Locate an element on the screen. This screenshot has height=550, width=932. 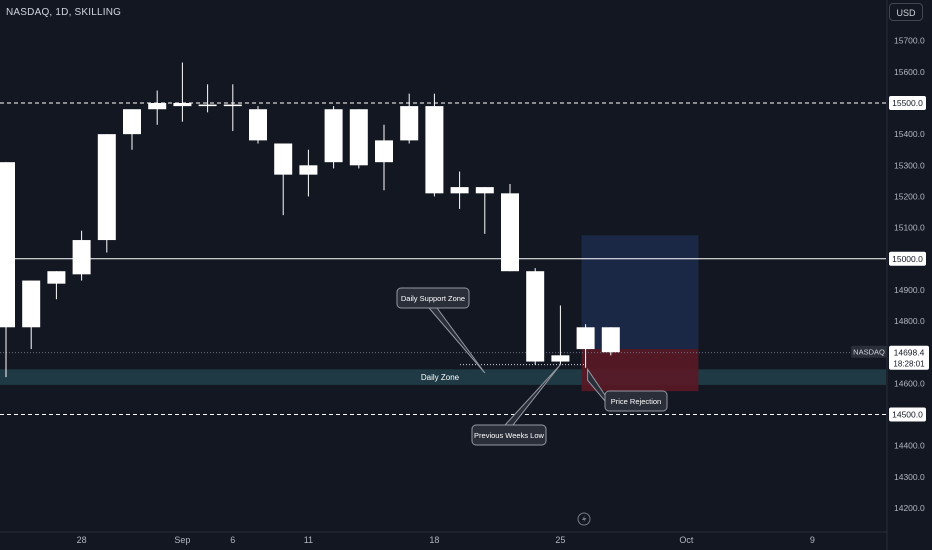
symbol-price-label is located at coordinates (869, 351).